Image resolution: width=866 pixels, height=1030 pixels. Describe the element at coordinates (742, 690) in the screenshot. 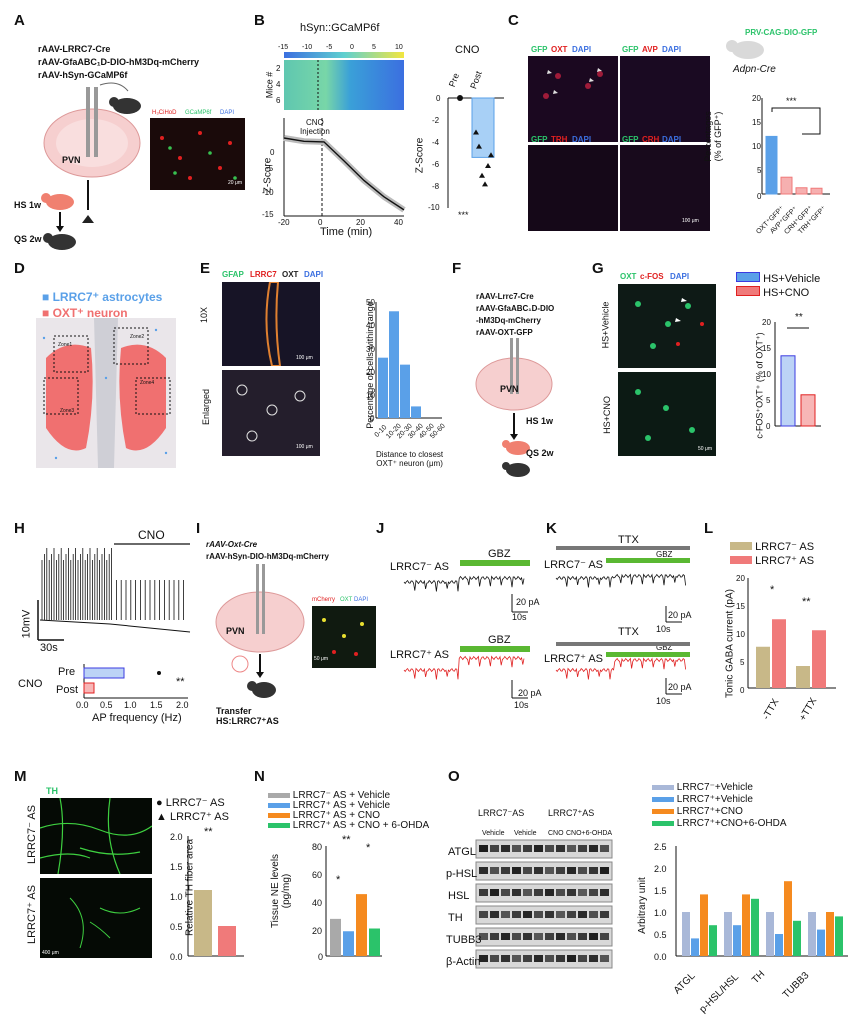

I see `l-tick-0: 0` at that location.